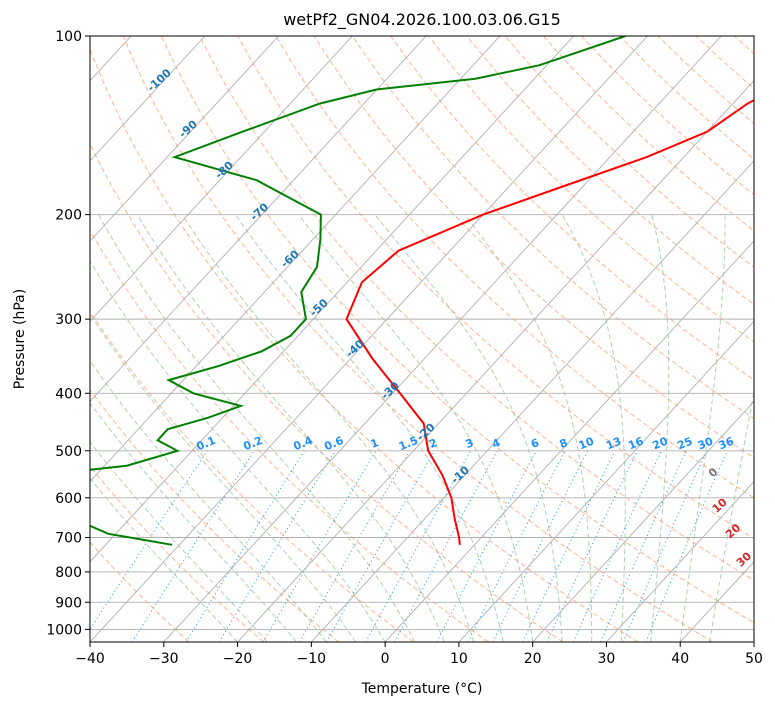  I want to click on mixing-ratio-label: 0.1, so click(206, 443).